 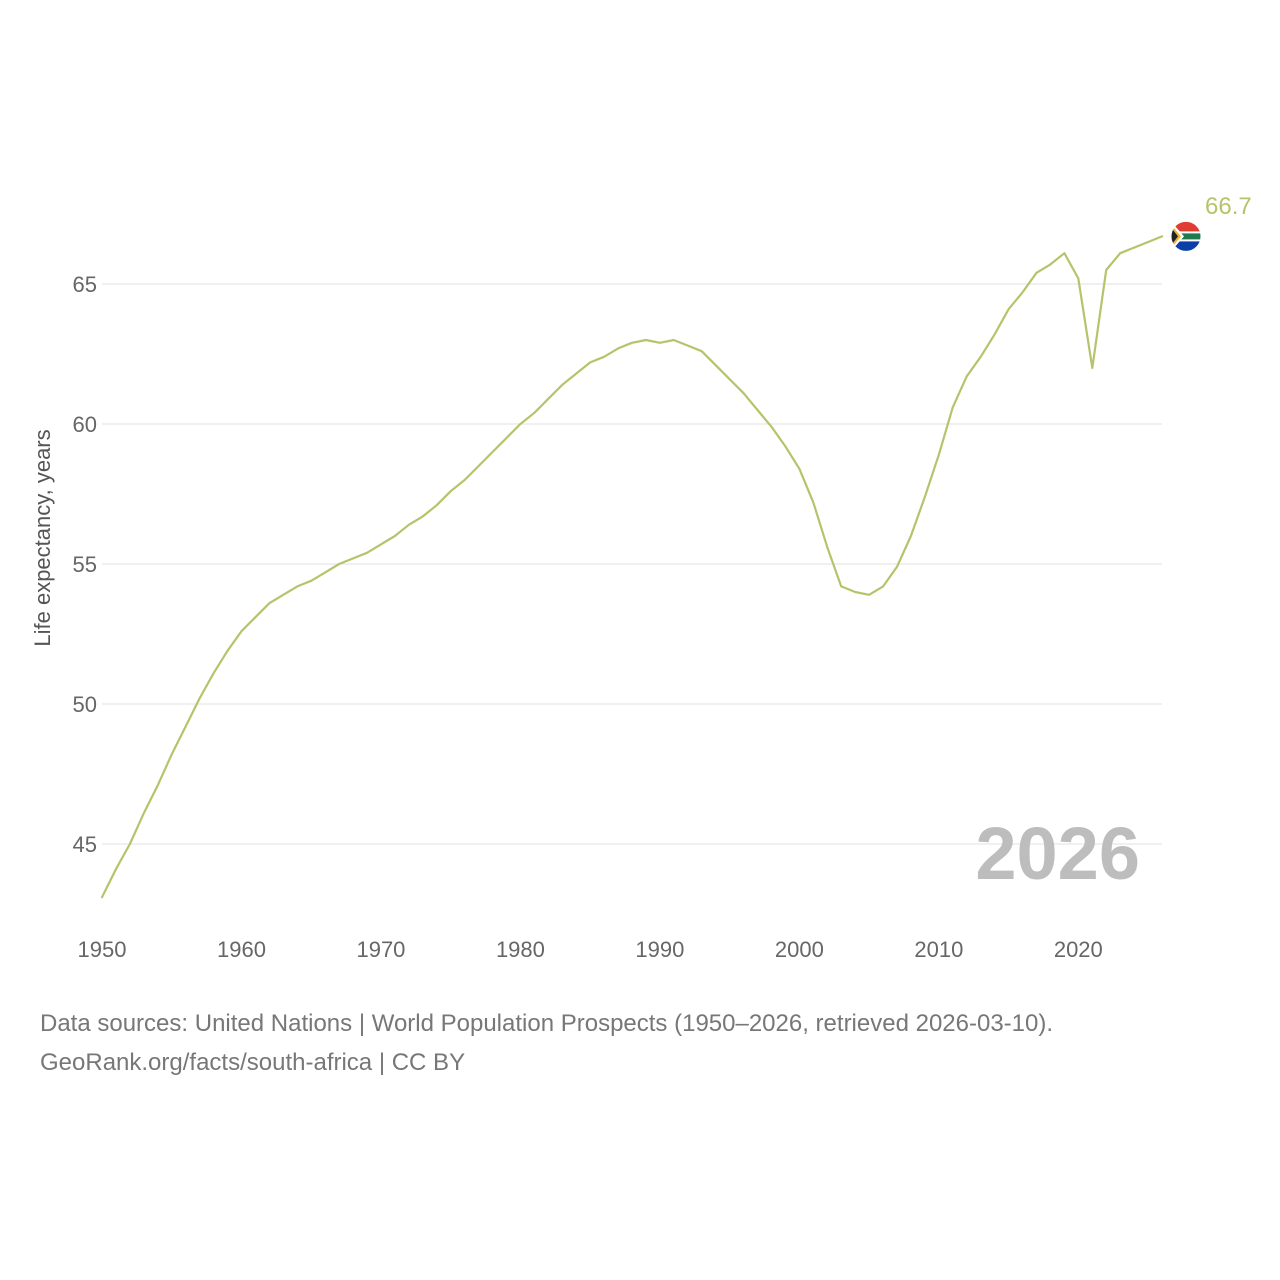 I want to click on end-value-label: 66.7, so click(x=1228, y=206).